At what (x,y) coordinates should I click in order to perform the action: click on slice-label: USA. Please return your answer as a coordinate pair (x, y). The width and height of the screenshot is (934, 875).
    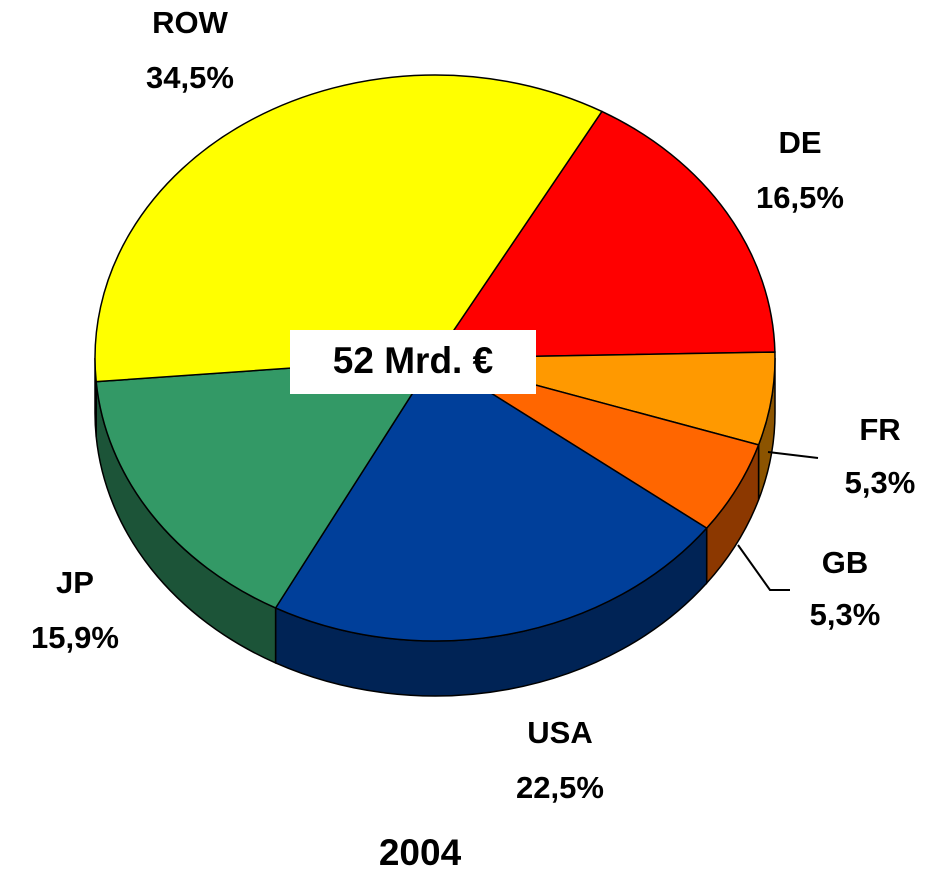
    Looking at the image, I should click on (559, 732).